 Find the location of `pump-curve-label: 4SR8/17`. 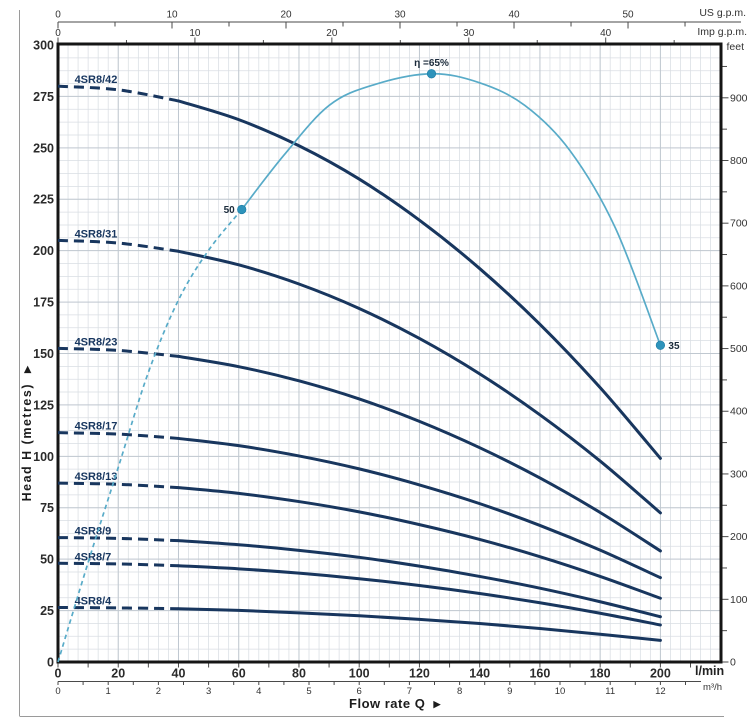

pump-curve-label: 4SR8/17 is located at coordinates (96, 427).